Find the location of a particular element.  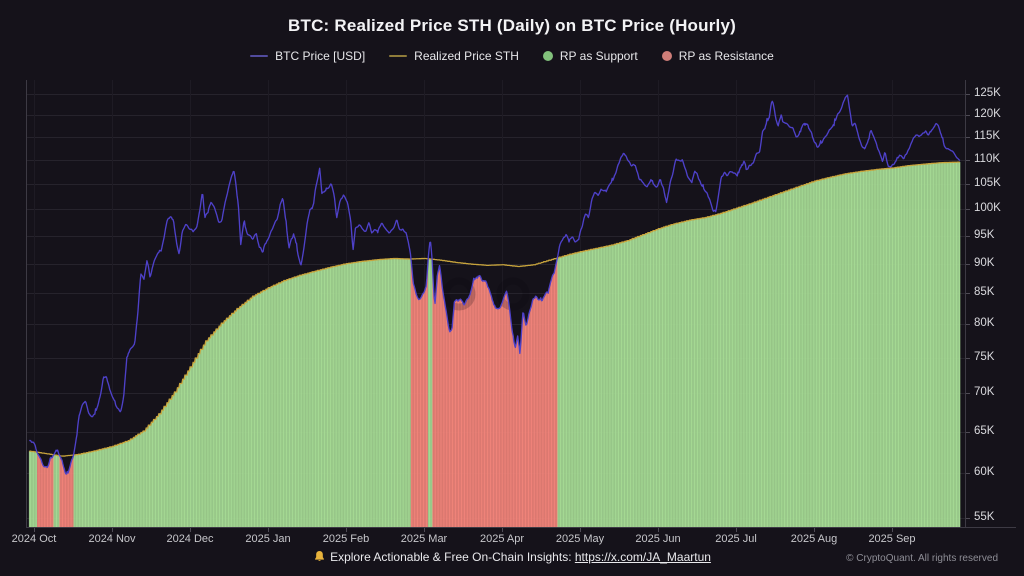

btc-price-line-swatch is located at coordinates (259, 56).